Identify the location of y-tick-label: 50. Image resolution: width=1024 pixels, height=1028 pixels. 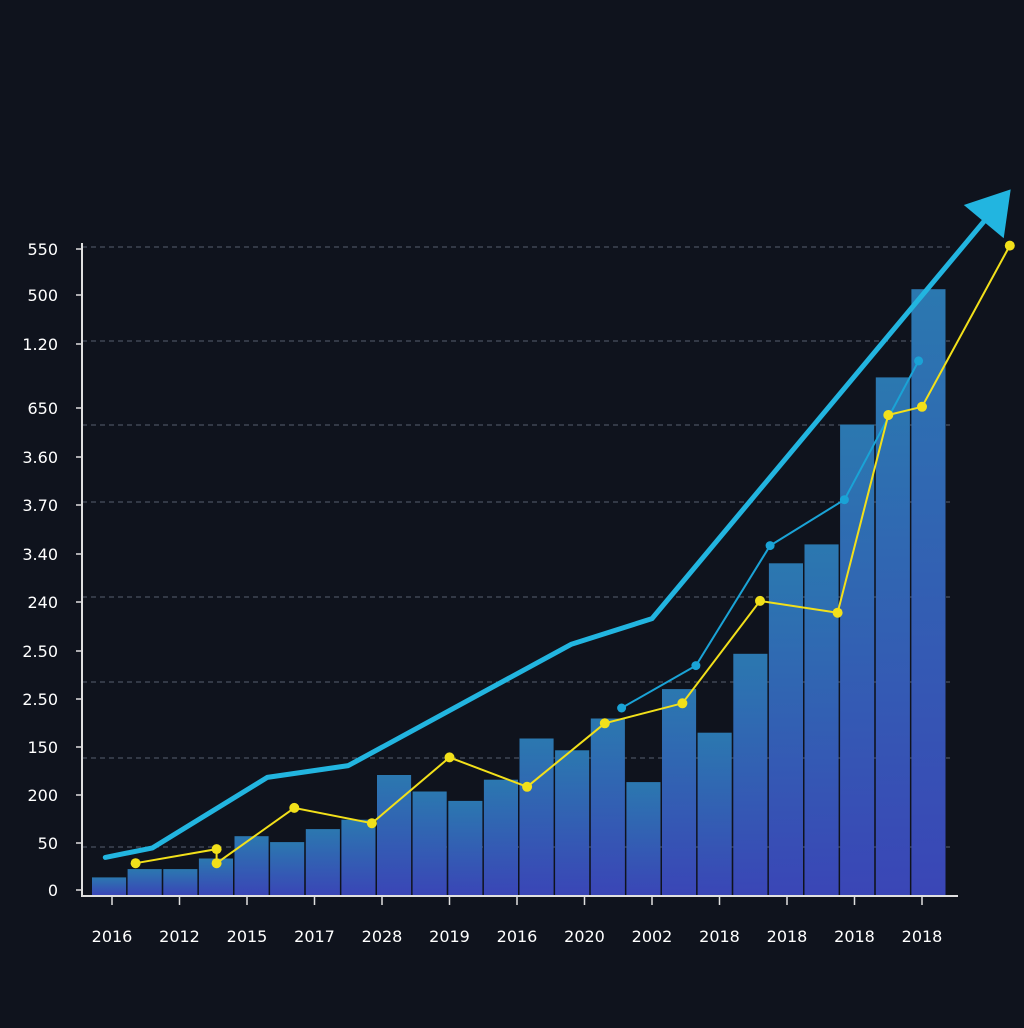
(48, 843).